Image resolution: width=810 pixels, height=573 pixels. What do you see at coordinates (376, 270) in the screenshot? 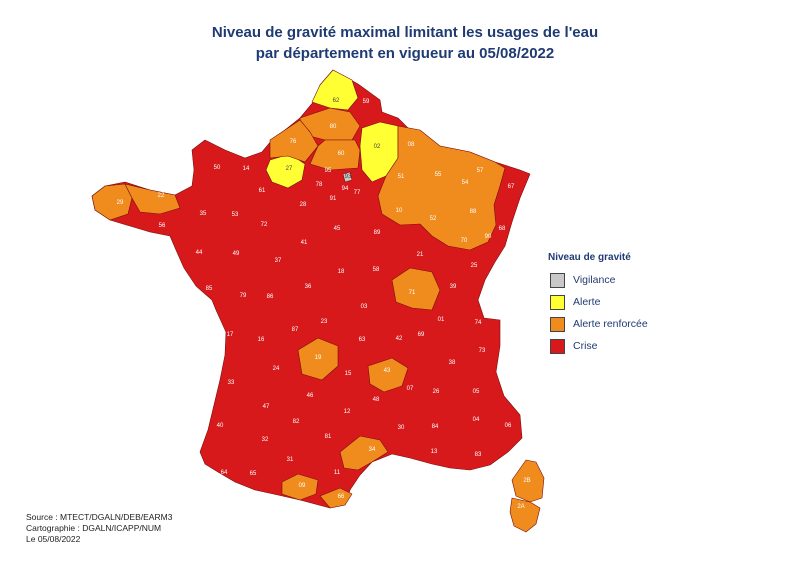
I see `dept-label-58: 58` at bounding box center [376, 270].